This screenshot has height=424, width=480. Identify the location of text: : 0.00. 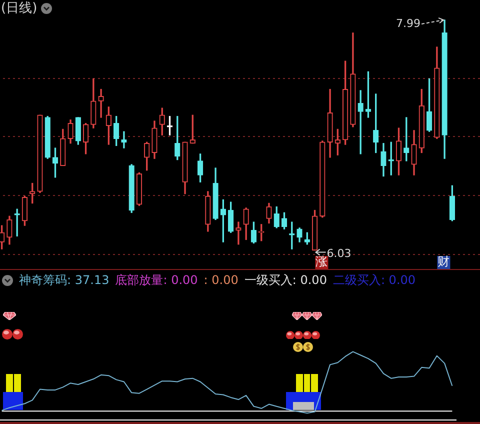
(221, 280).